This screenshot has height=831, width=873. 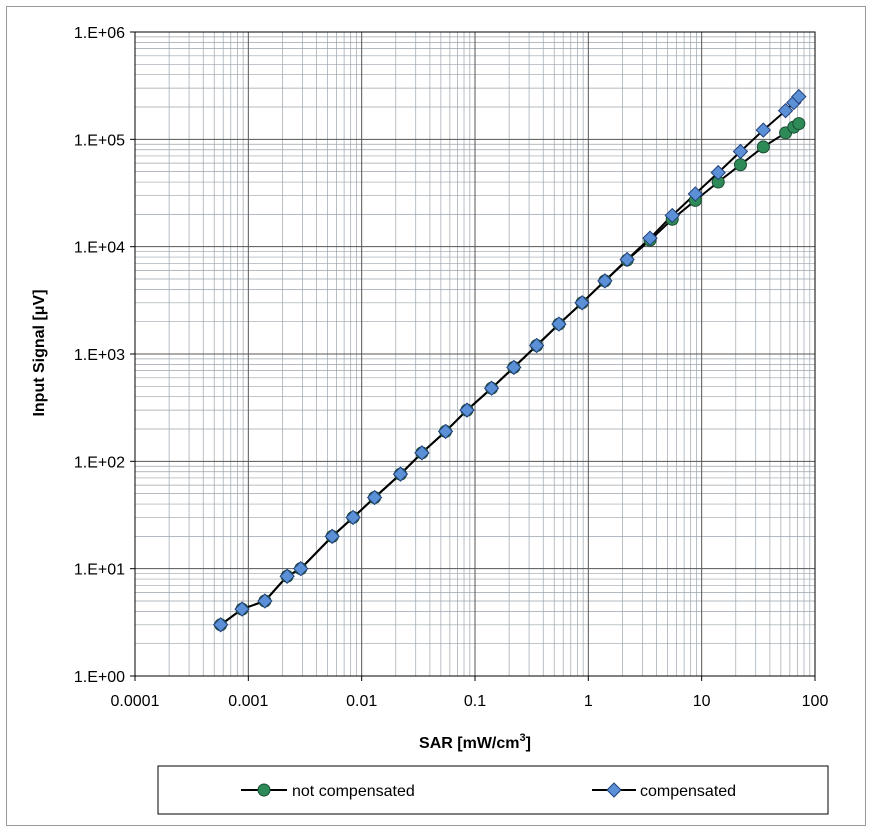 What do you see at coordinates (99, 248) in the screenshot?
I see `y-tick-label: 1.E+04` at bounding box center [99, 248].